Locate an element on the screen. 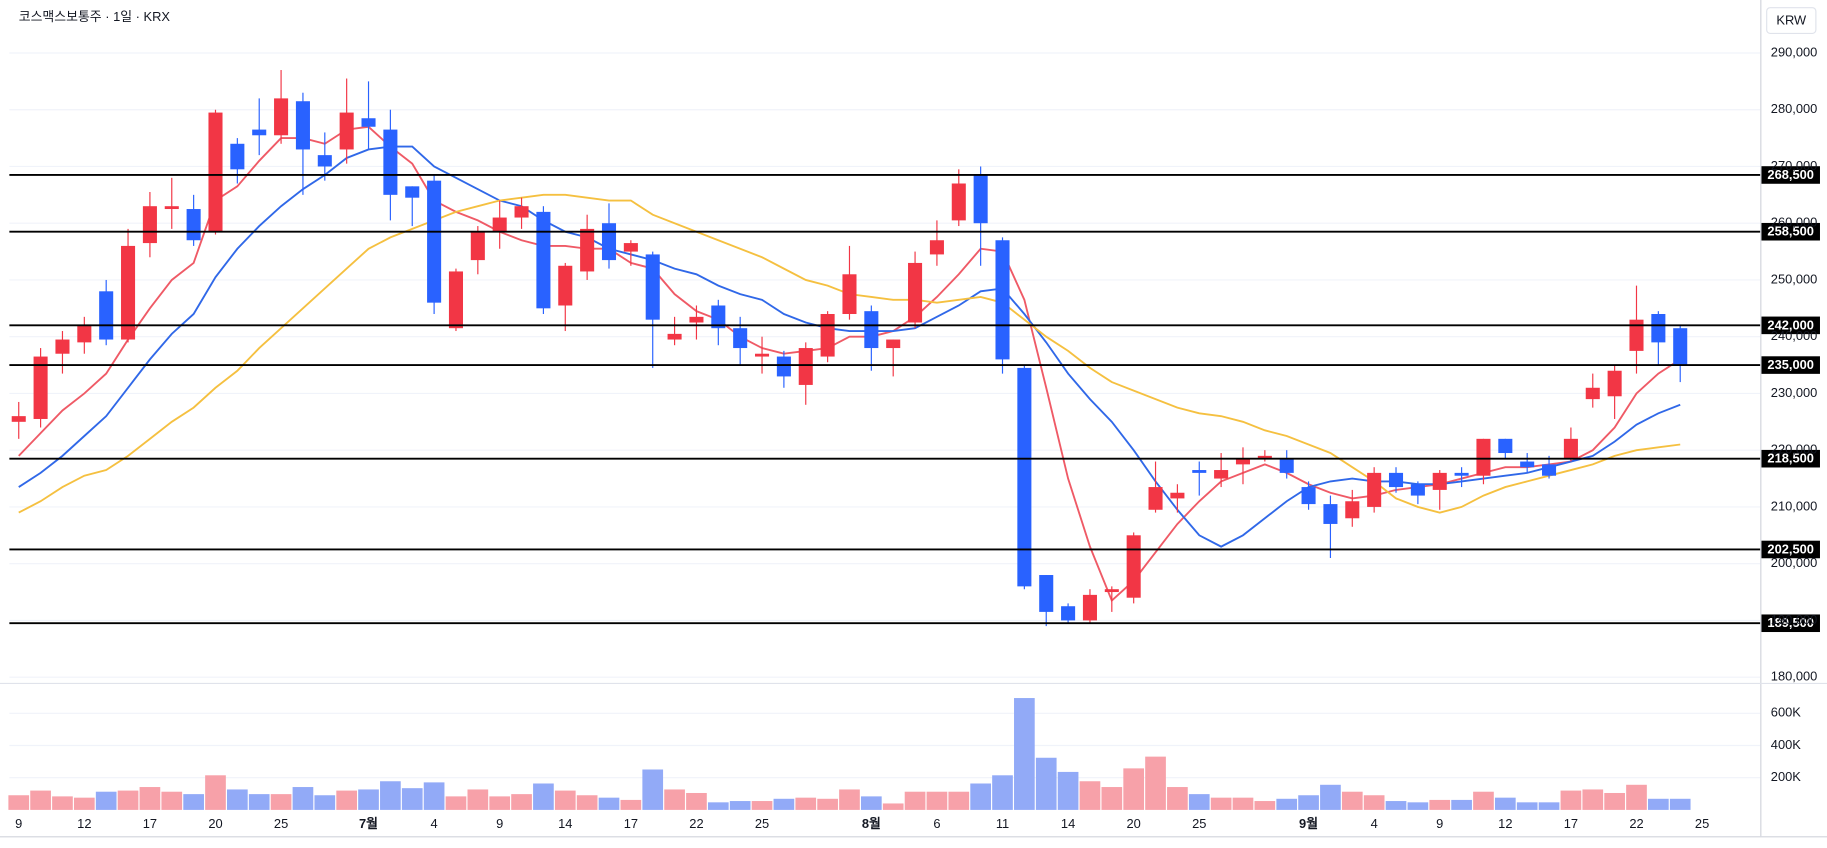 The width and height of the screenshot is (1827, 848). y-tick-label: 190,000 is located at coordinates (1794, 619).